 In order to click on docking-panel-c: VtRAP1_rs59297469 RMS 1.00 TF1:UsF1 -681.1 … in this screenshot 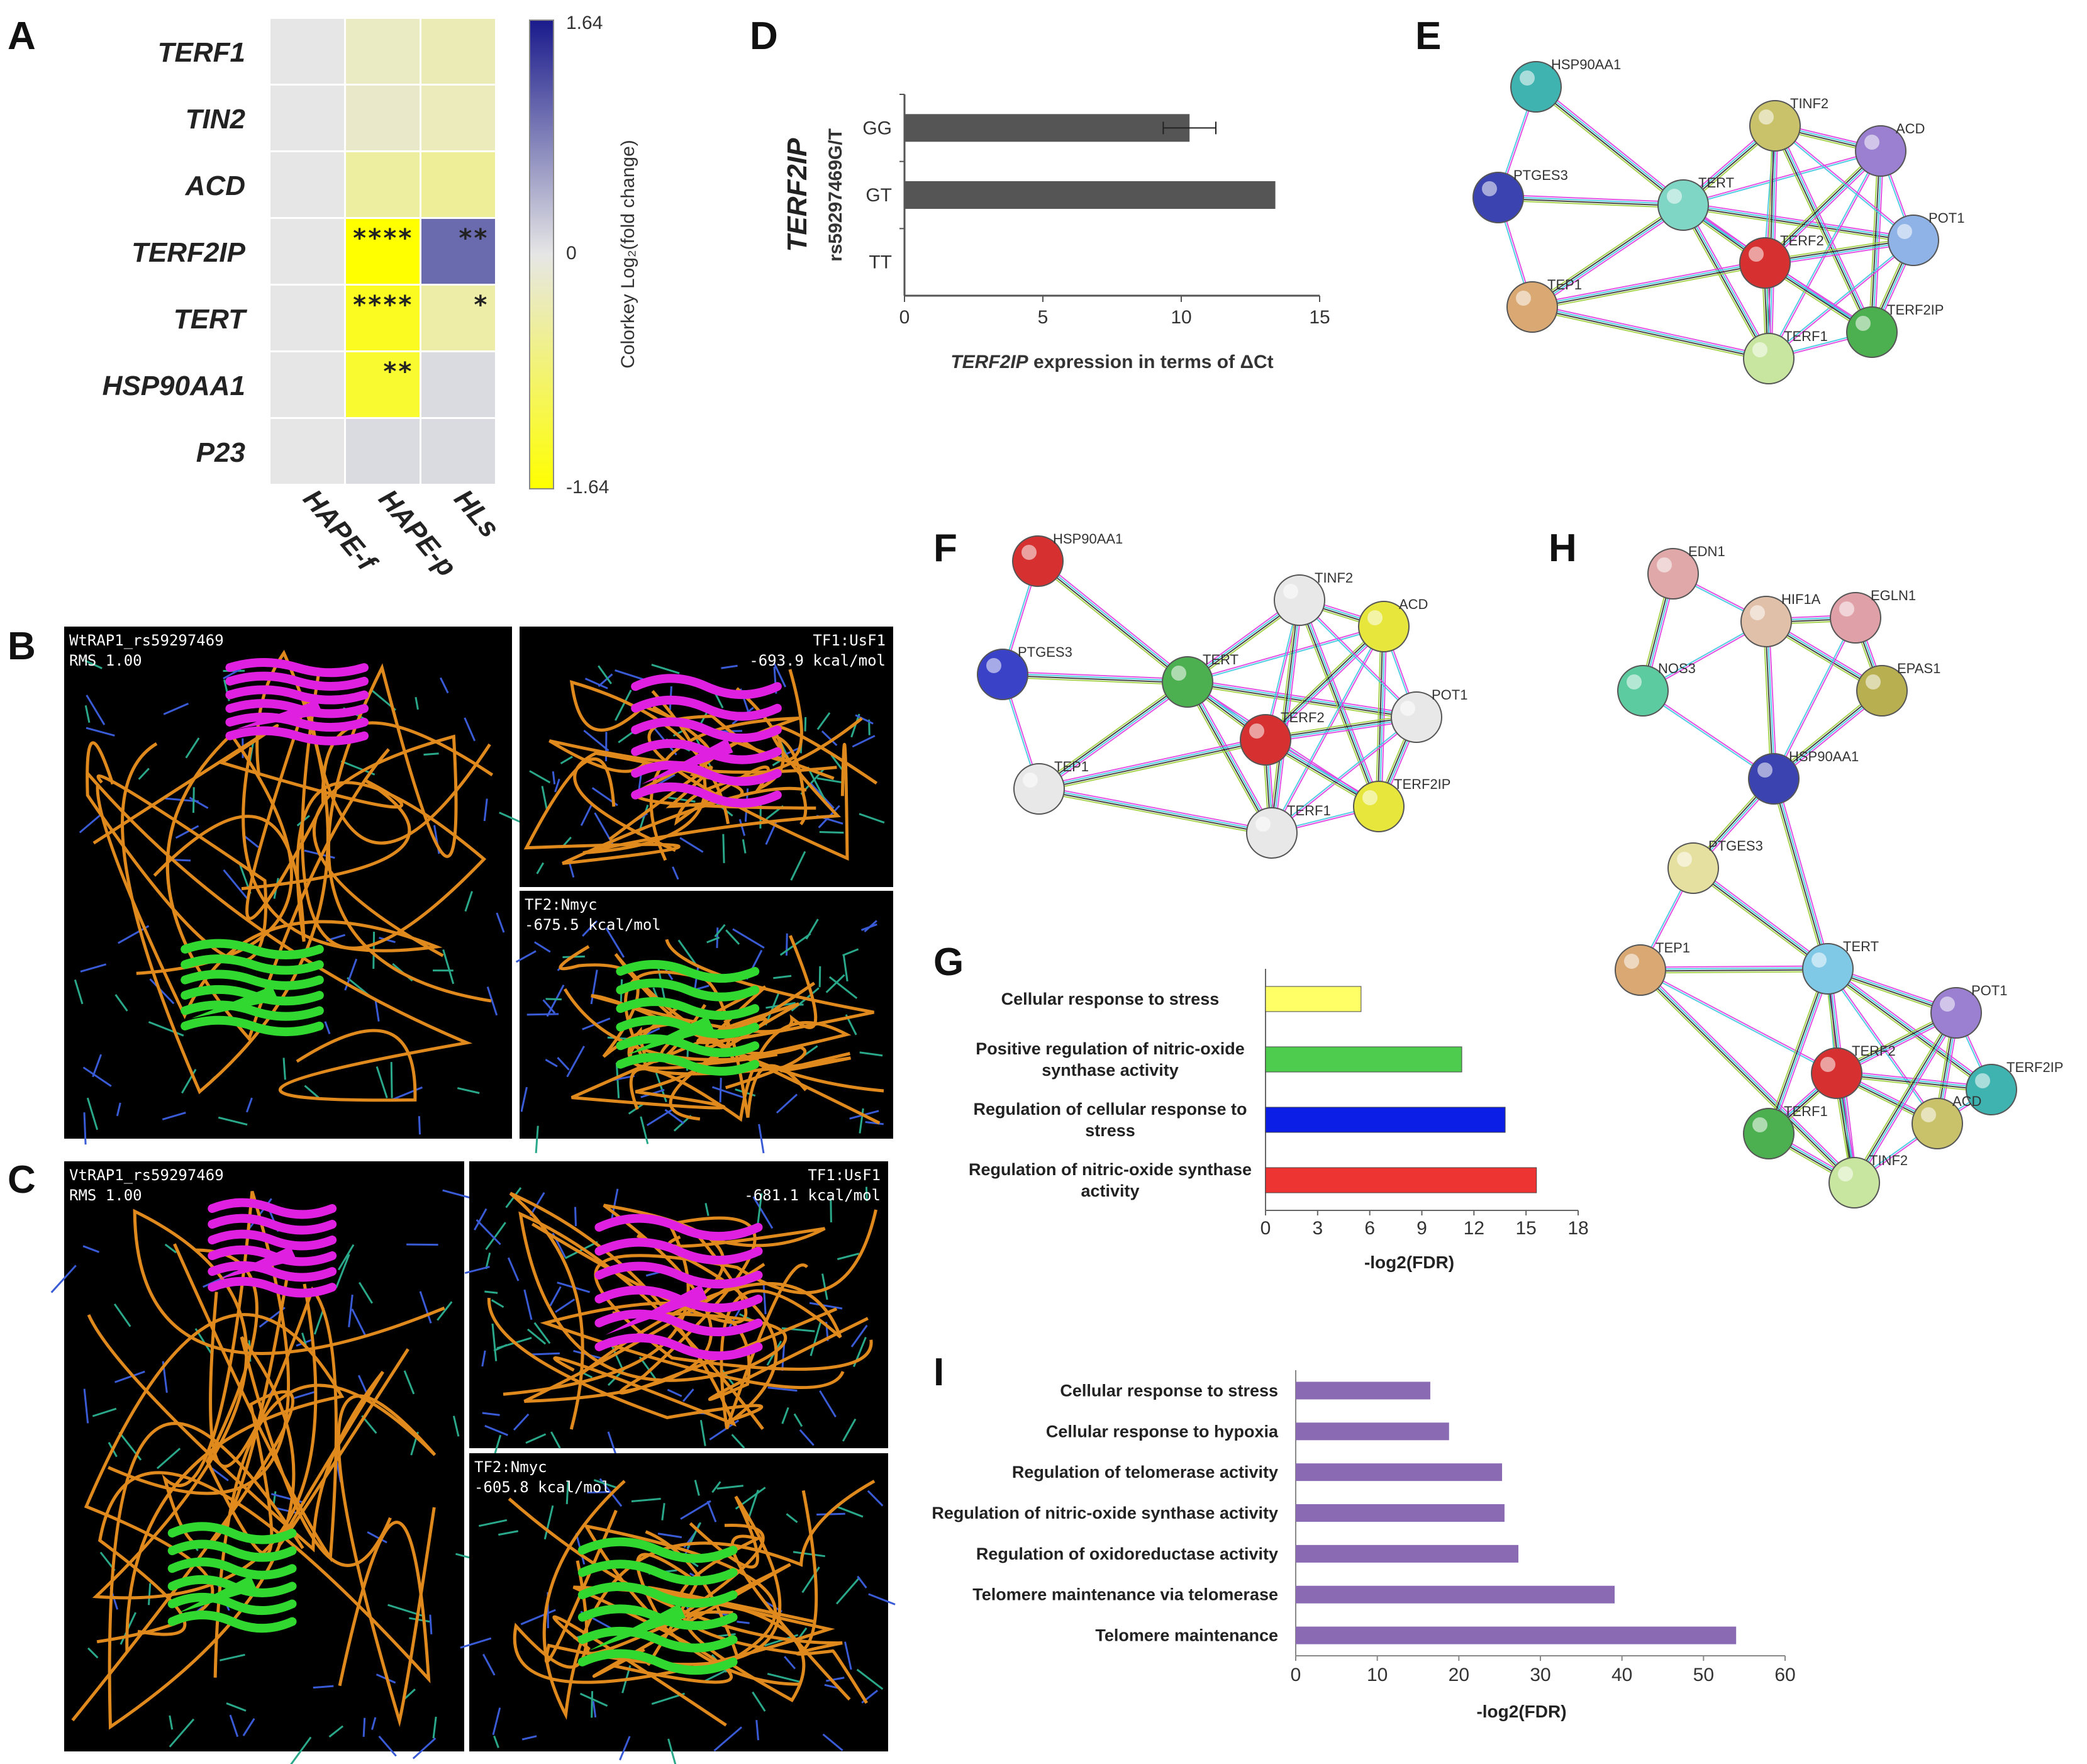, I will do `click(473, 1462)`.